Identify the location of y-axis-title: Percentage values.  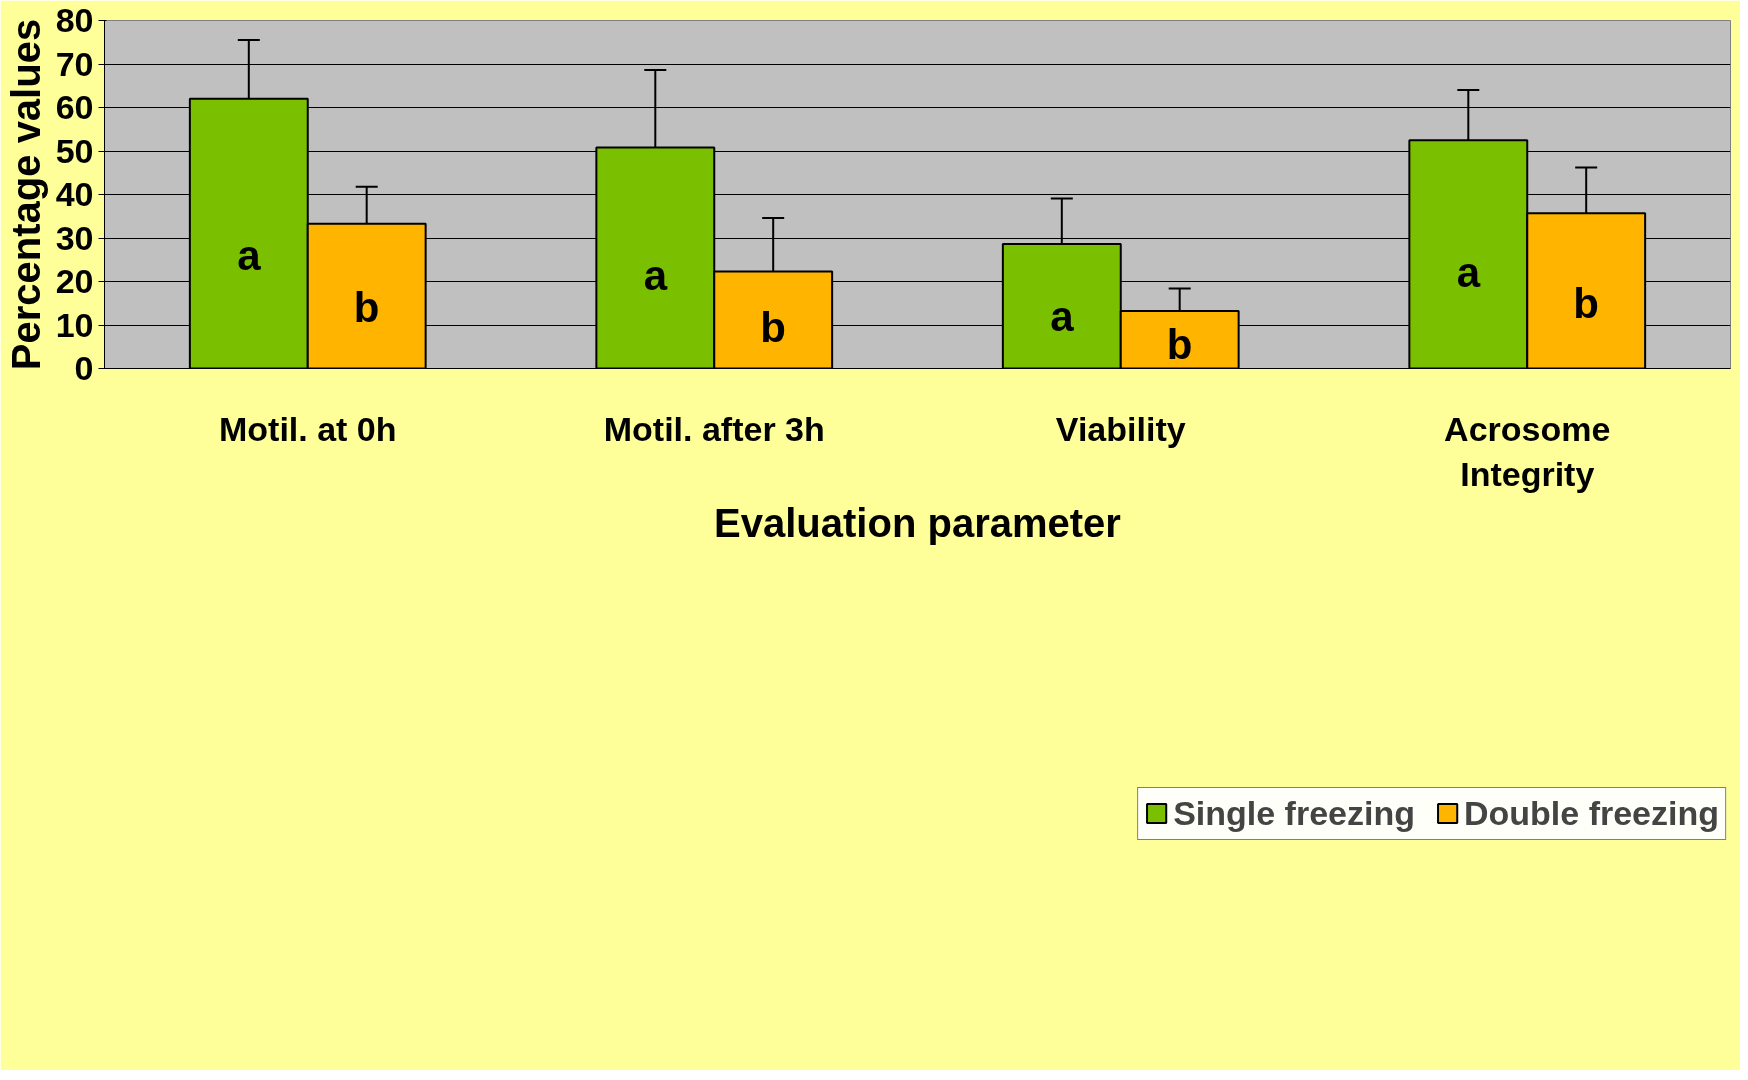
(25, 194).